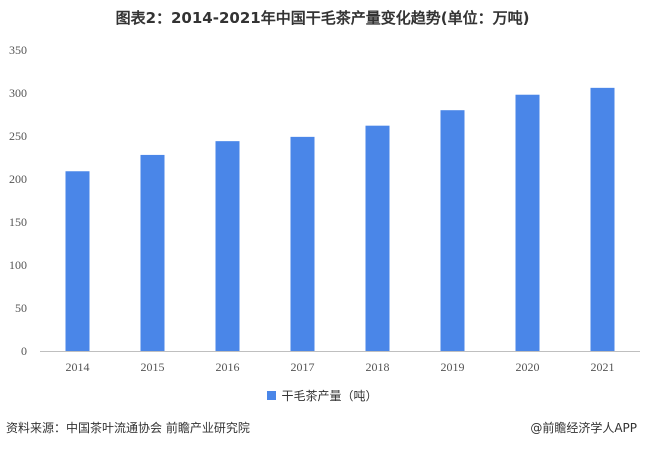 Image resolution: width=645 pixels, height=450 pixels. What do you see at coordinates (227, 246) in the screenshot?
I see `bar-2016` at bounding box center [227, 246].